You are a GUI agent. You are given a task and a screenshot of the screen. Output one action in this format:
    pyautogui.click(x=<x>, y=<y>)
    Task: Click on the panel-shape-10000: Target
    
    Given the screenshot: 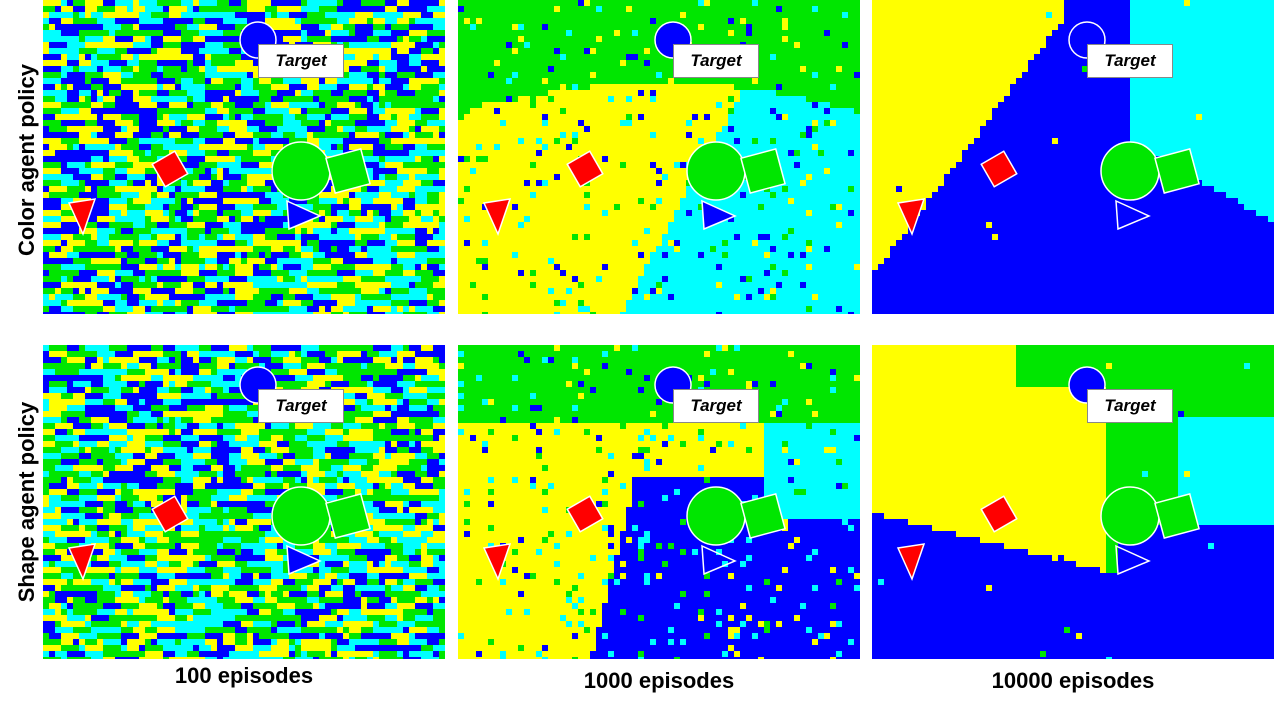 What is the action you would take?
    pyautogui.click(x=1073, y=502)
    